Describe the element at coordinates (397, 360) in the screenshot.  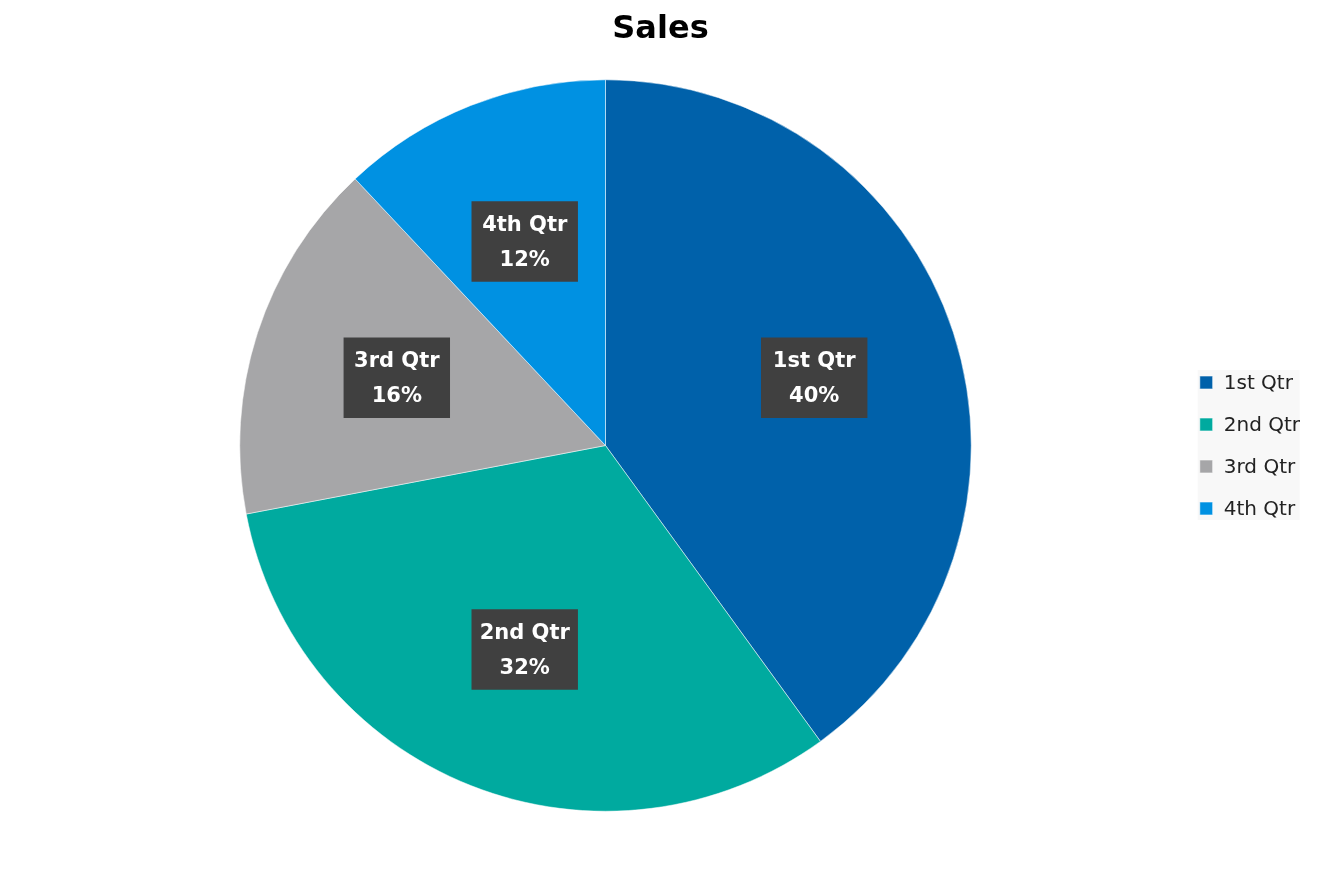
I see `slice-label: 3rd Qtr` at that location.